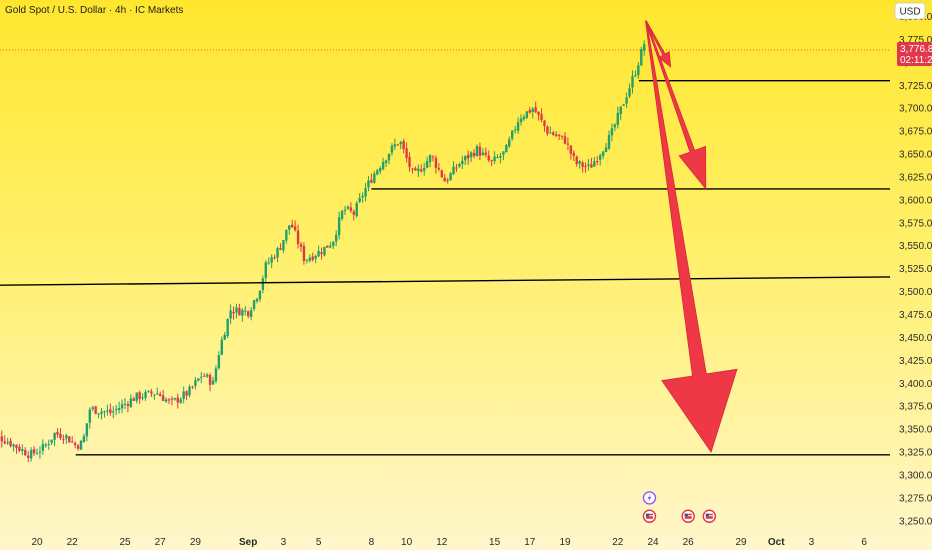 Image resolution: width=932 pixels, height=550 pixels. Describe the element at coordinates (915, 407) in the screenshot. I see `price-tick-label: 3,375.00` at that location.